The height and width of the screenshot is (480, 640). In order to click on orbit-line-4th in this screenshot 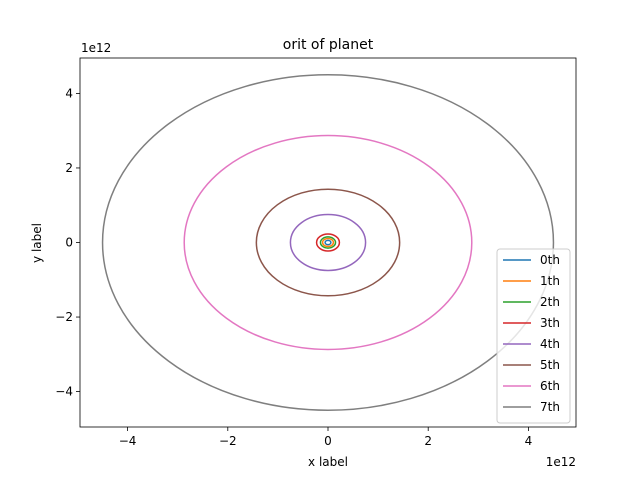, I will do `click(328, 242)`.